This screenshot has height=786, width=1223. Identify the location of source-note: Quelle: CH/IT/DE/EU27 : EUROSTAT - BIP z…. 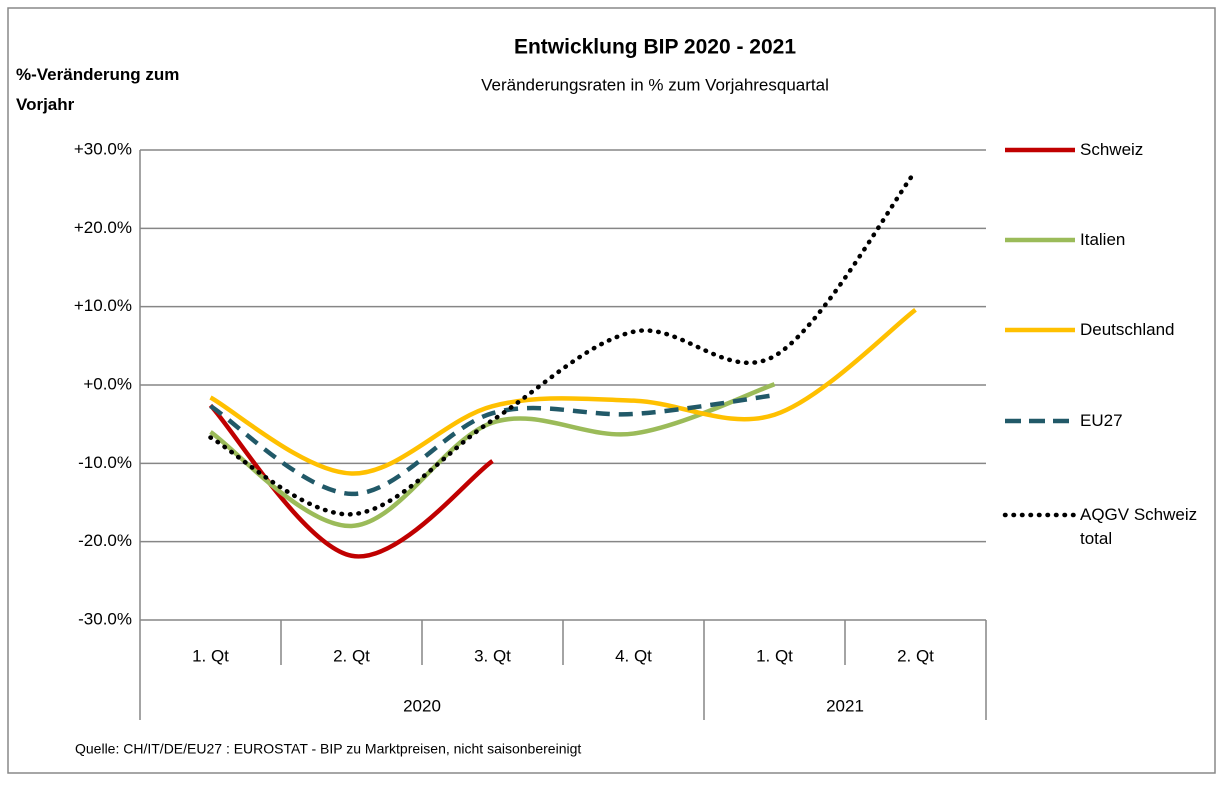
(328, 749).